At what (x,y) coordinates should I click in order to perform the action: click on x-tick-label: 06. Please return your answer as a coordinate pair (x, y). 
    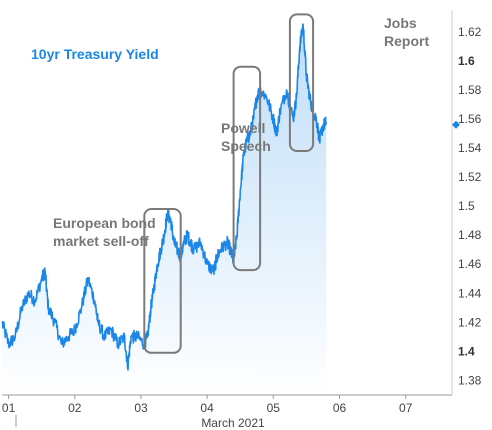
    Looking at the image, I should click on (340, 408).